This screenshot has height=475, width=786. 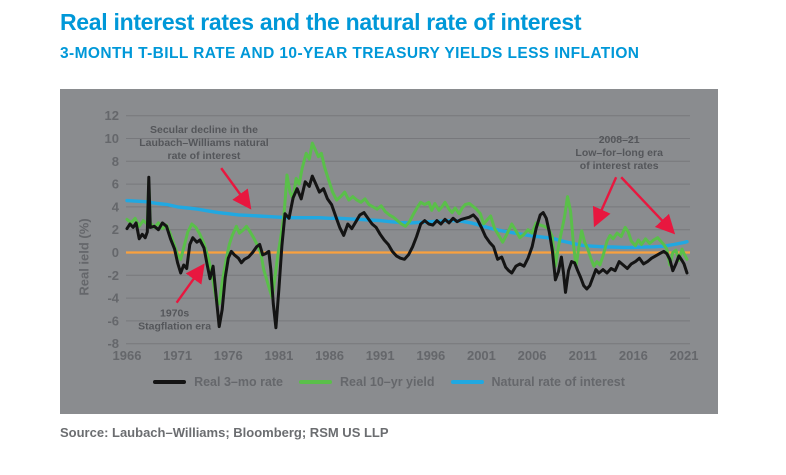 I want to click on legend-item: Natural rate of interest, so click(x=537, y=382).